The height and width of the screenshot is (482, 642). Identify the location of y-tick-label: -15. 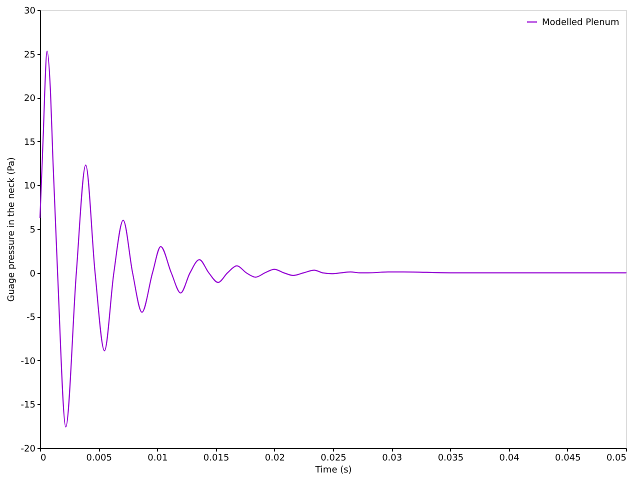
(28, 405).